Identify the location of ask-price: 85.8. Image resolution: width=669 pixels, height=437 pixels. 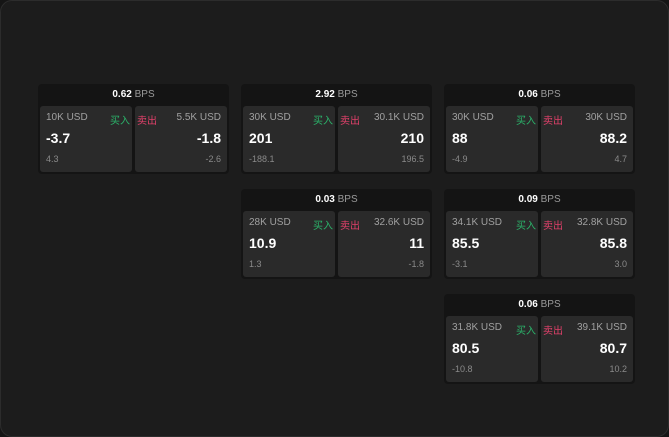
(613, 243).